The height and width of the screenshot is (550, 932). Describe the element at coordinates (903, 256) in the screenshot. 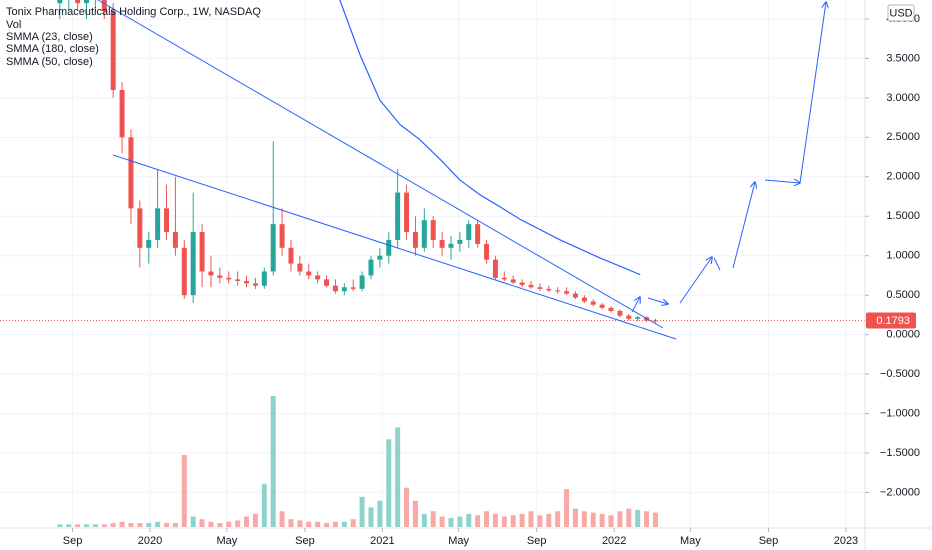

I see `y-tick-label: 1.0000` at that location.